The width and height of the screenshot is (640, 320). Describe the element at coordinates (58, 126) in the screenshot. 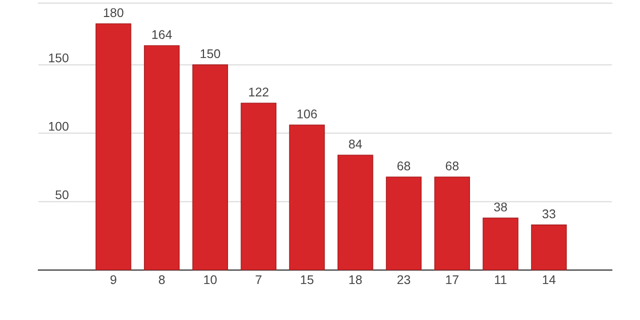

I see `y-tick-label: 100` at that location.